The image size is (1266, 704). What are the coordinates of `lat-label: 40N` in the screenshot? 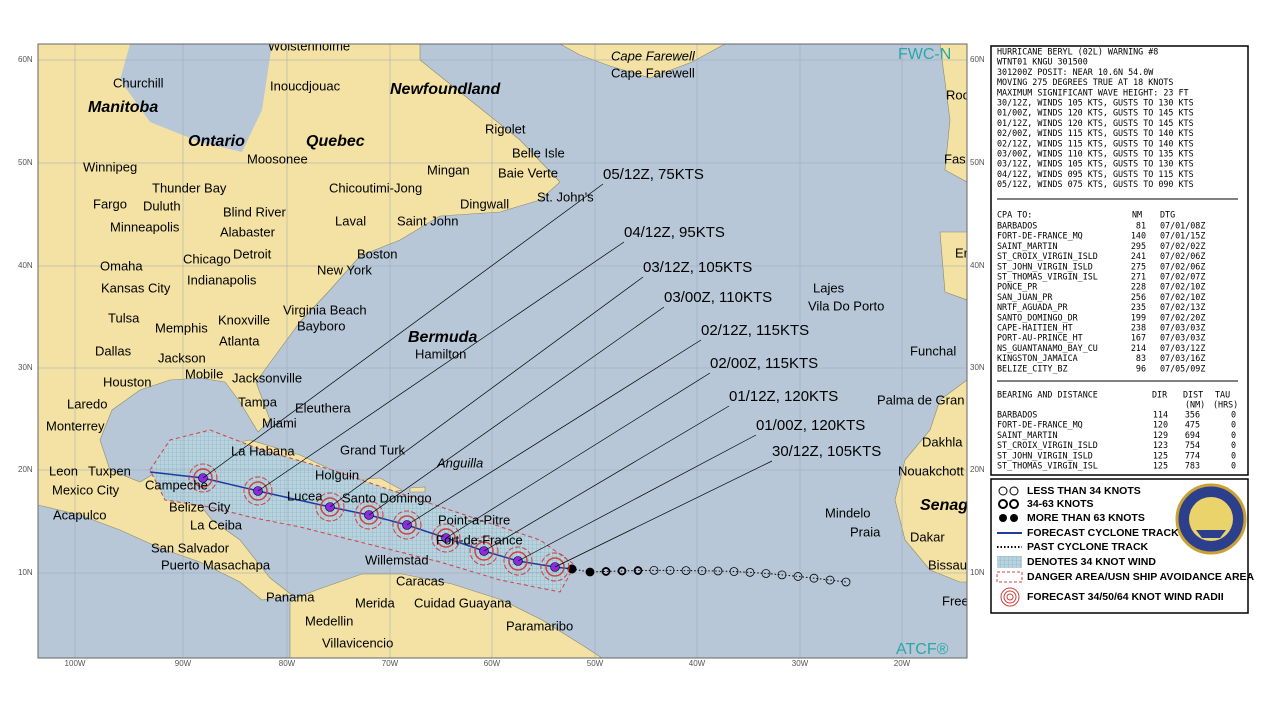 It's located at (25, 265).